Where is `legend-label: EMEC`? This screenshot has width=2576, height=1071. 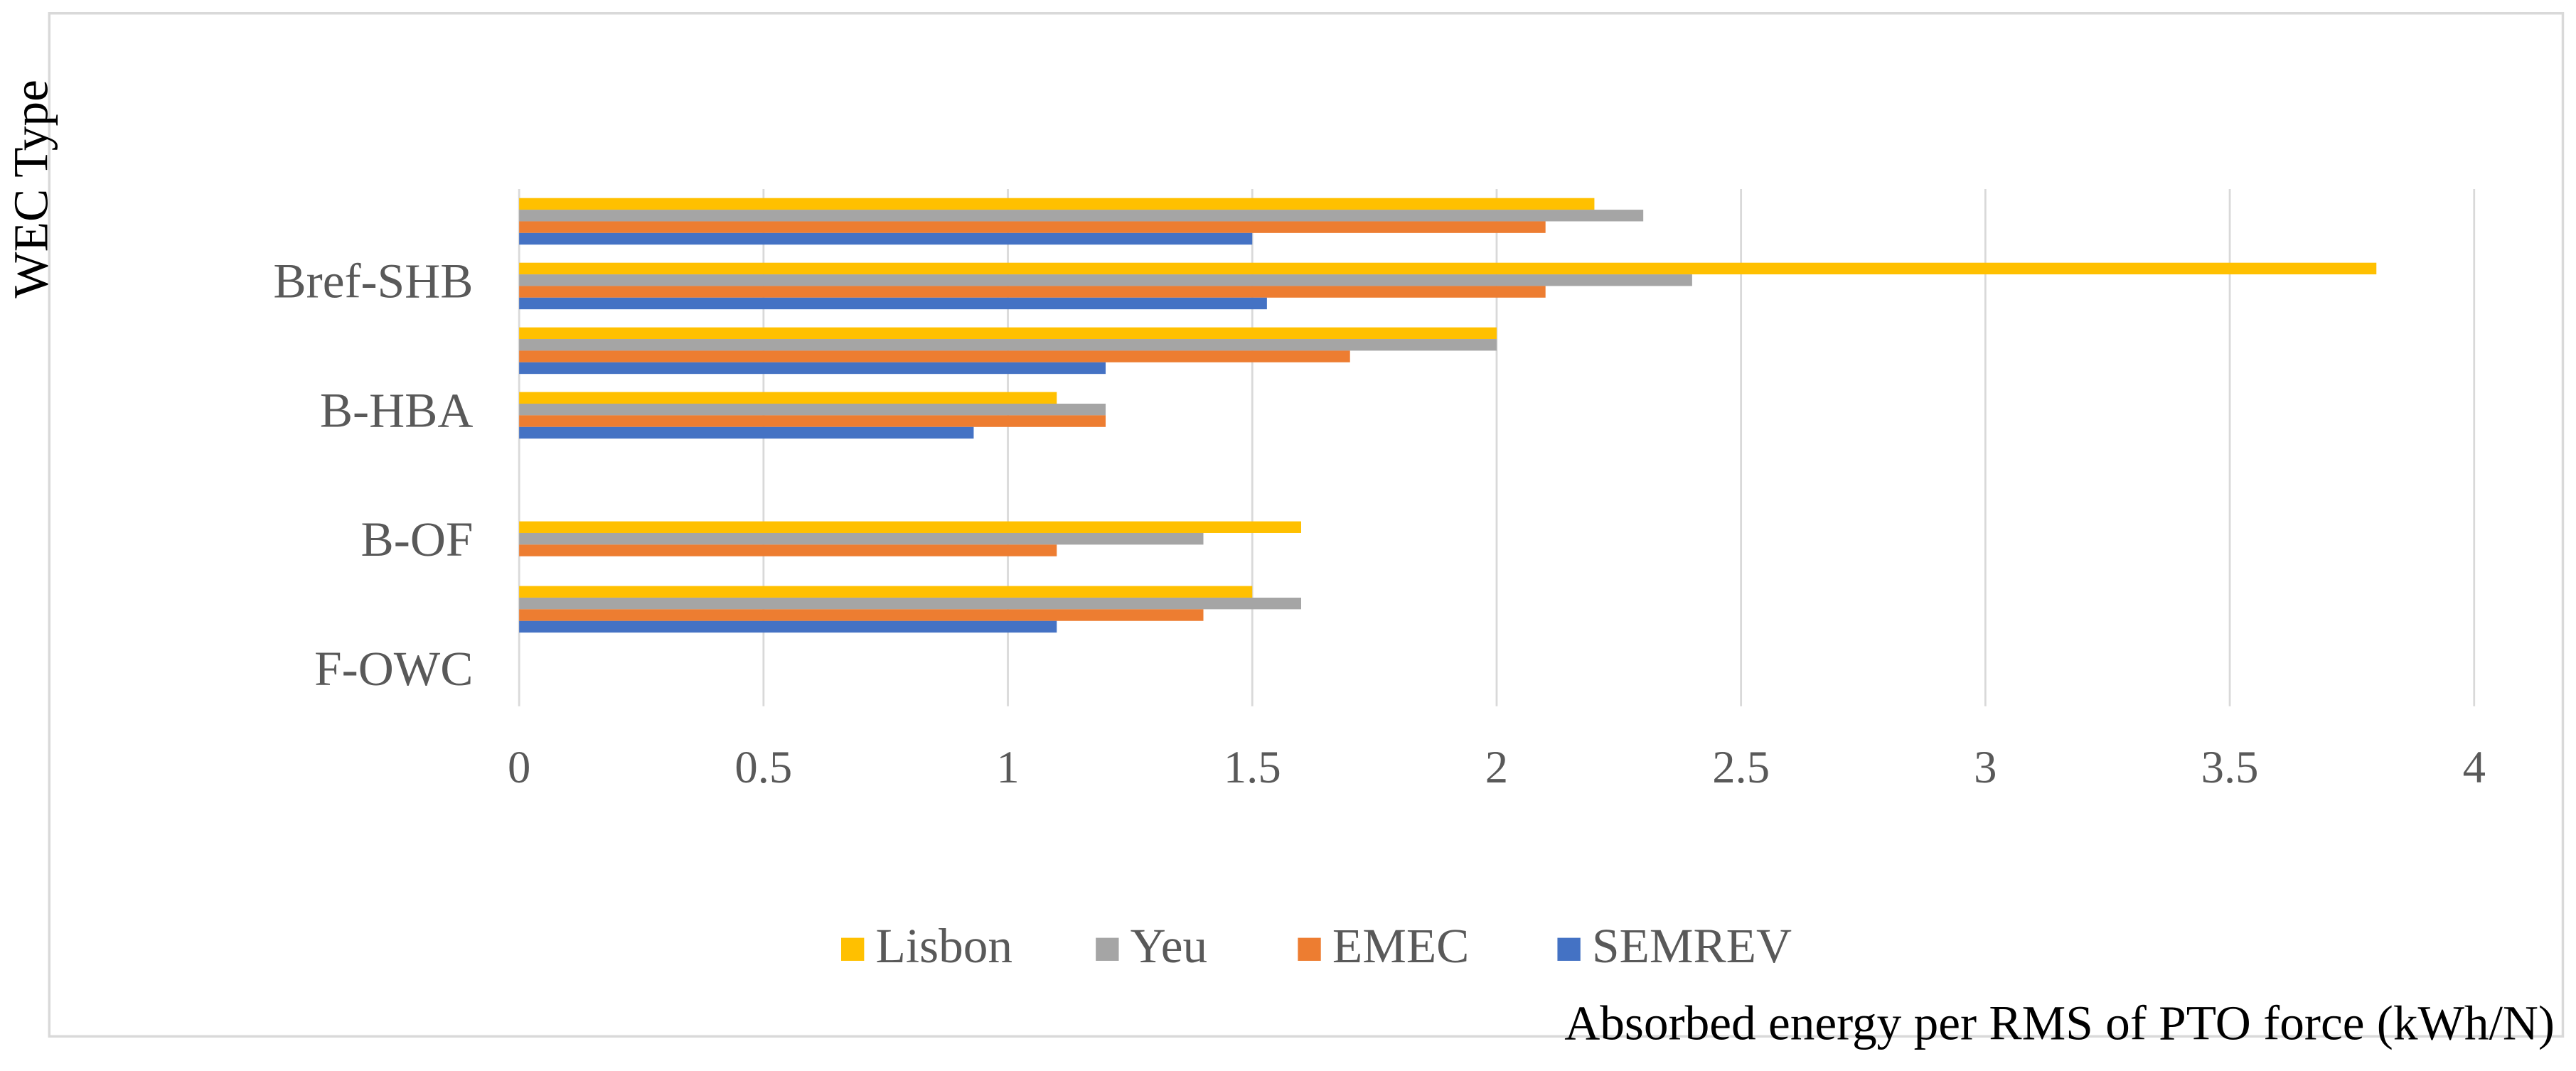 legend-label: EMEC is located at coordinates (1401, 945).